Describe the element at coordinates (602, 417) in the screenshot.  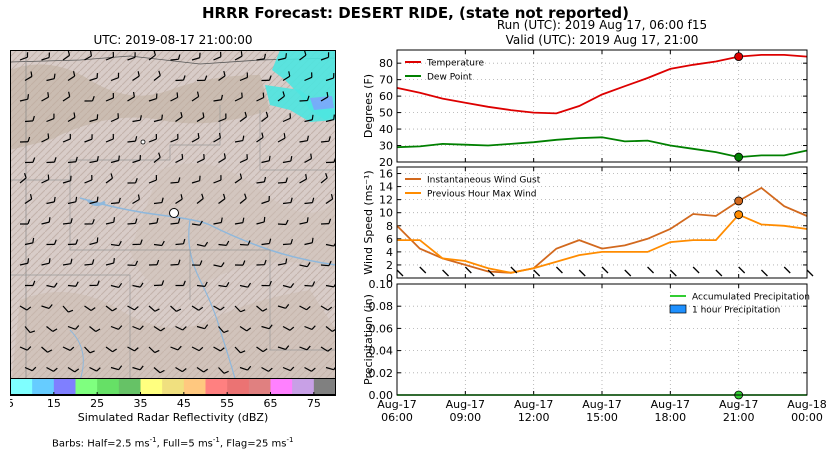
I see `x-tick-label-time: 15:00` at that location.